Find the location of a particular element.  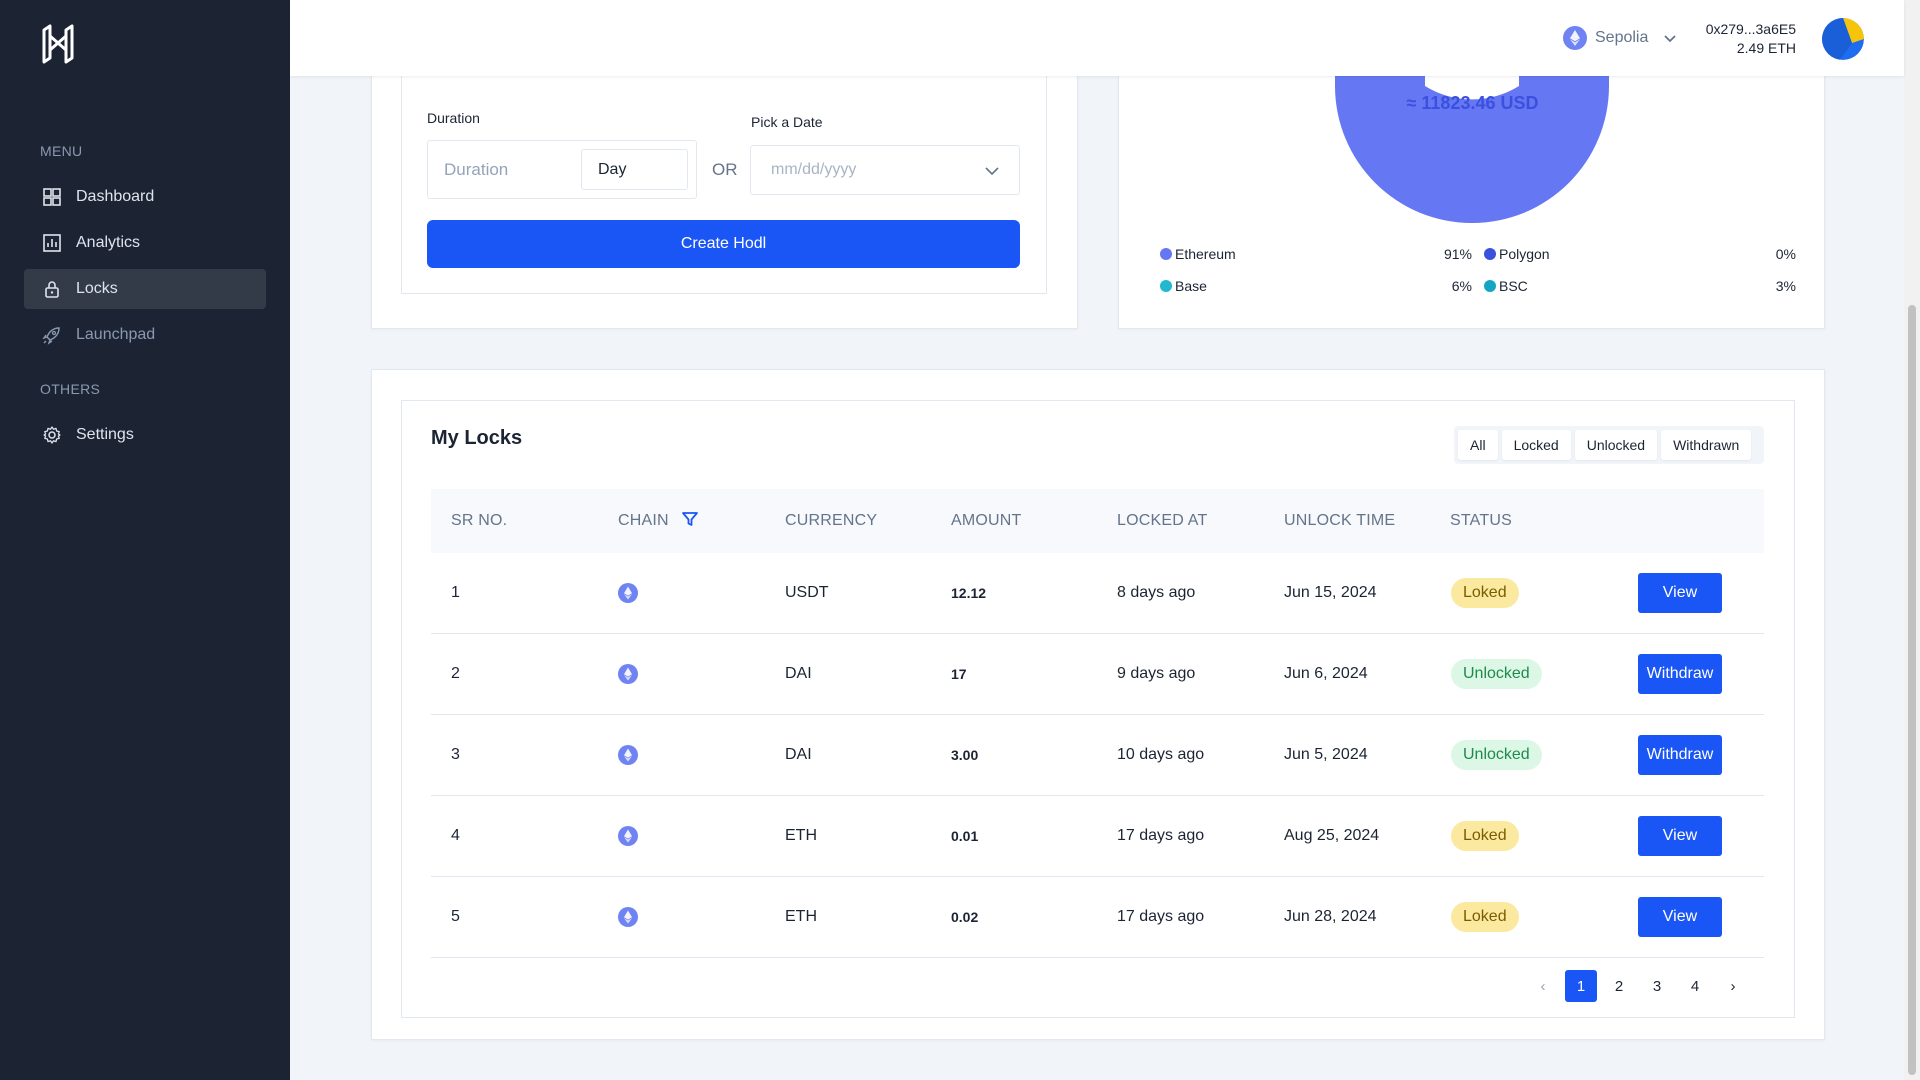

legend-item-bsc: BSC is located at coordinates (1506, 286).